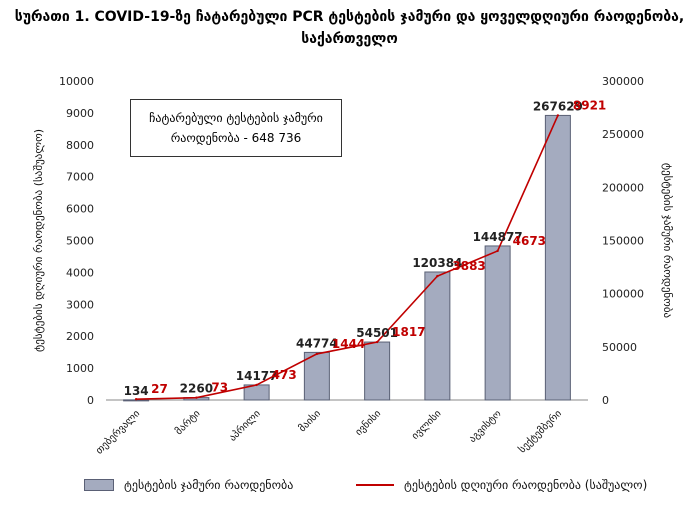 This screenshot has height=509, width=699. I want to click on line-value-label: 1817, so click(408, 332).